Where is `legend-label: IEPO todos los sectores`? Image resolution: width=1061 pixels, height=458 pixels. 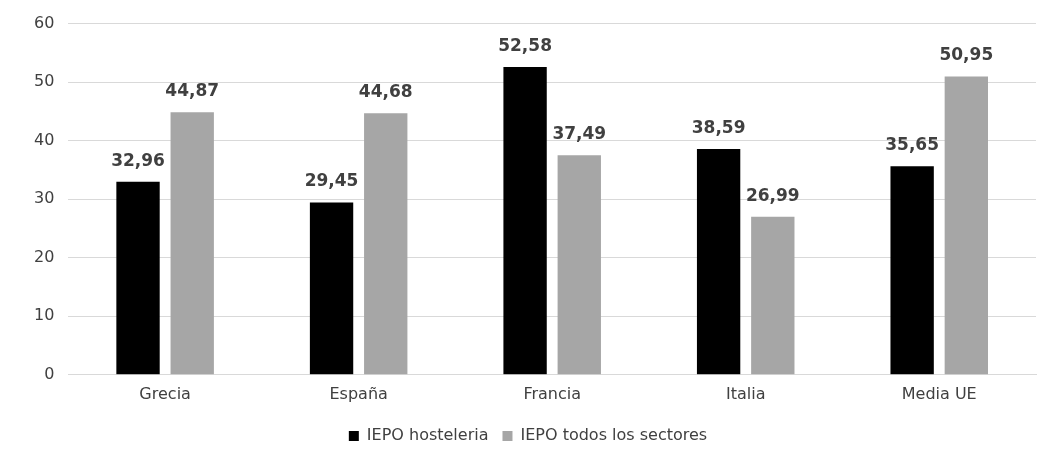 legend-label: IEPO todos los sectores is located at coordinates (614, 435).